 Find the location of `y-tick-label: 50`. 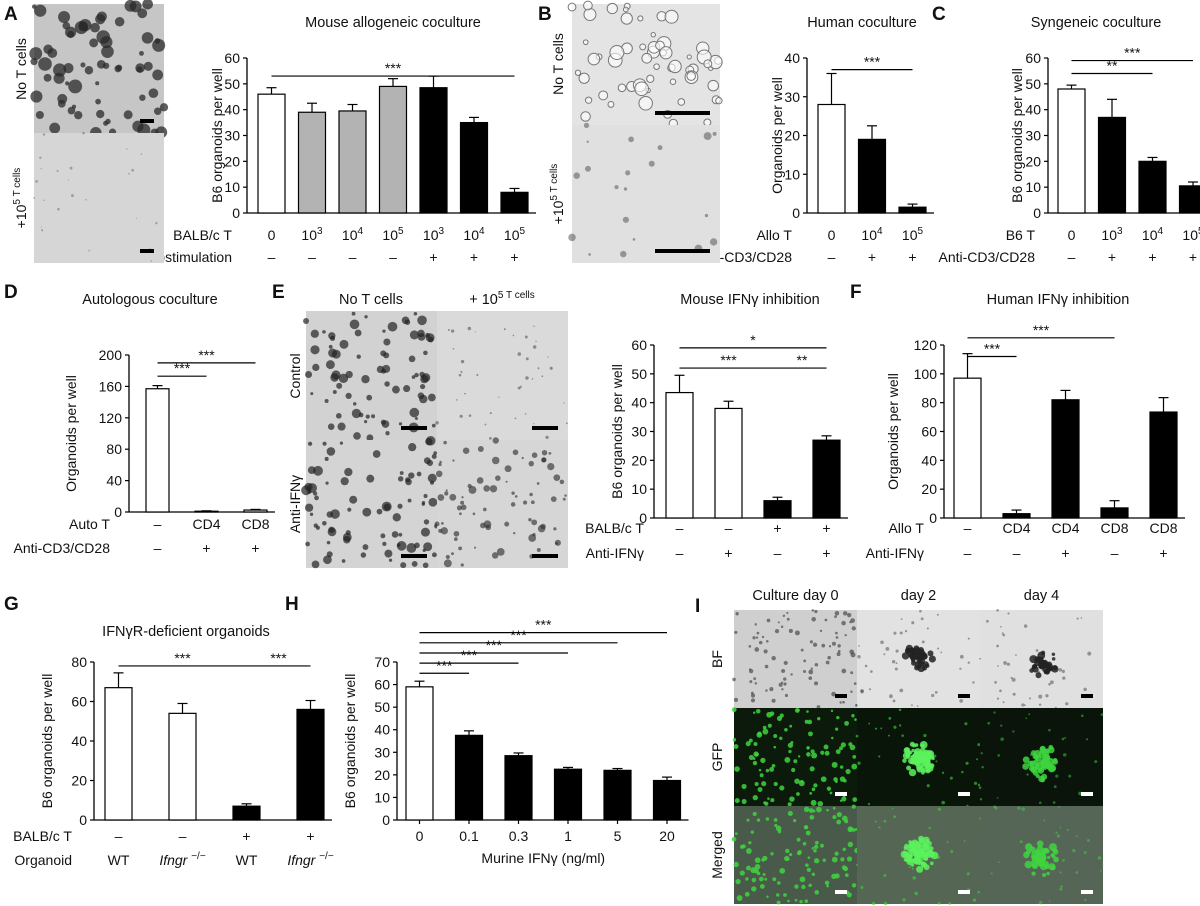

y-tick-label: 50 is located at coordinates (232, 84).